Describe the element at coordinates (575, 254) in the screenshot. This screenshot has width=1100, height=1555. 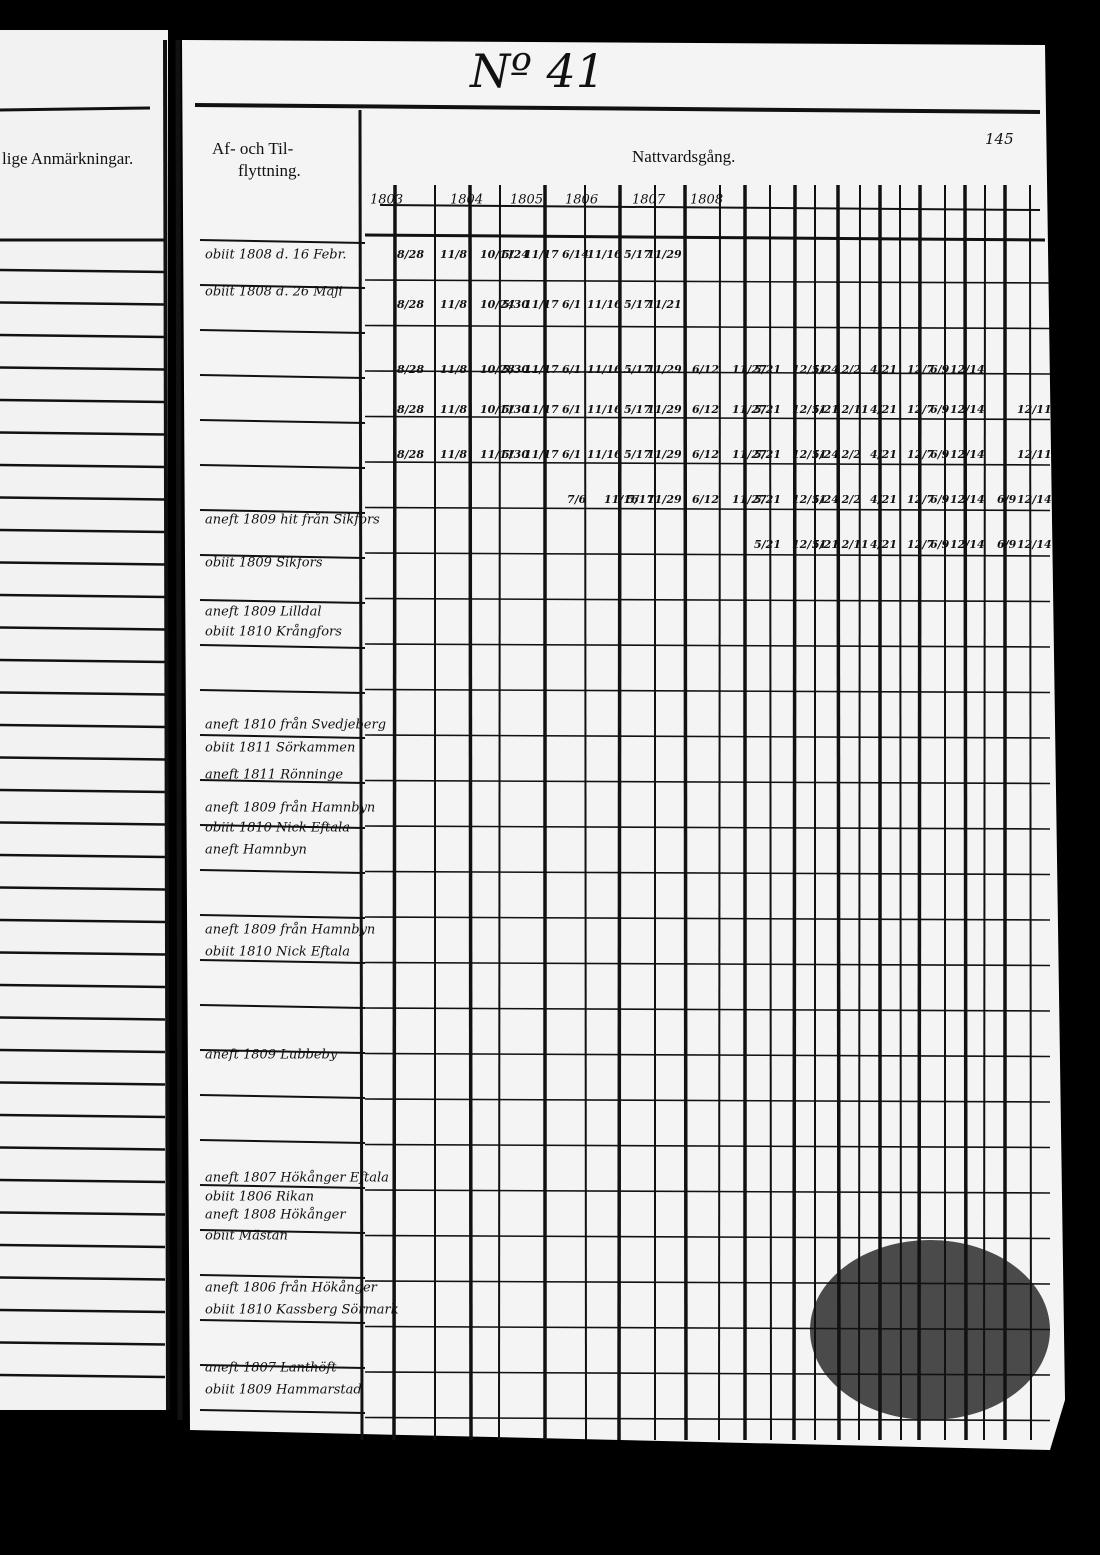
I see `communion-mark: 6/14` at that location.